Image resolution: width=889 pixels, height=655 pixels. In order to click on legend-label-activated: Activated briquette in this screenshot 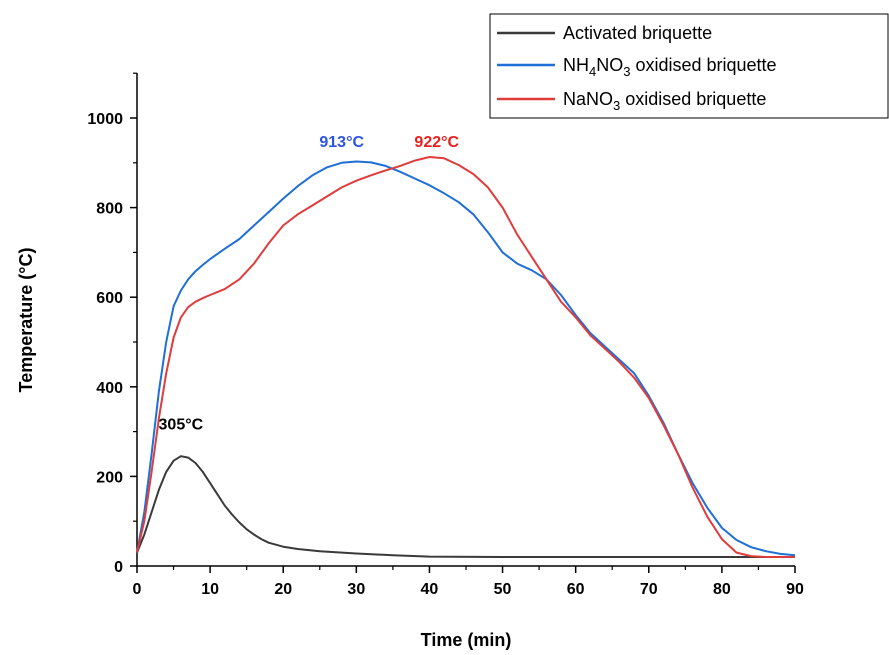, I will do `click(637, 33)`.